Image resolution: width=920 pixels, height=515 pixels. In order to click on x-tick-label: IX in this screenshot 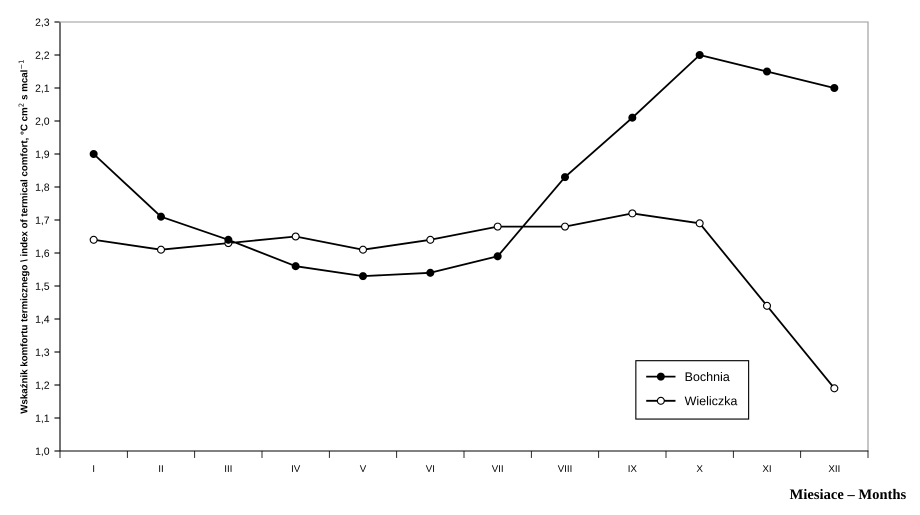, I will do `click(632, 468)`.